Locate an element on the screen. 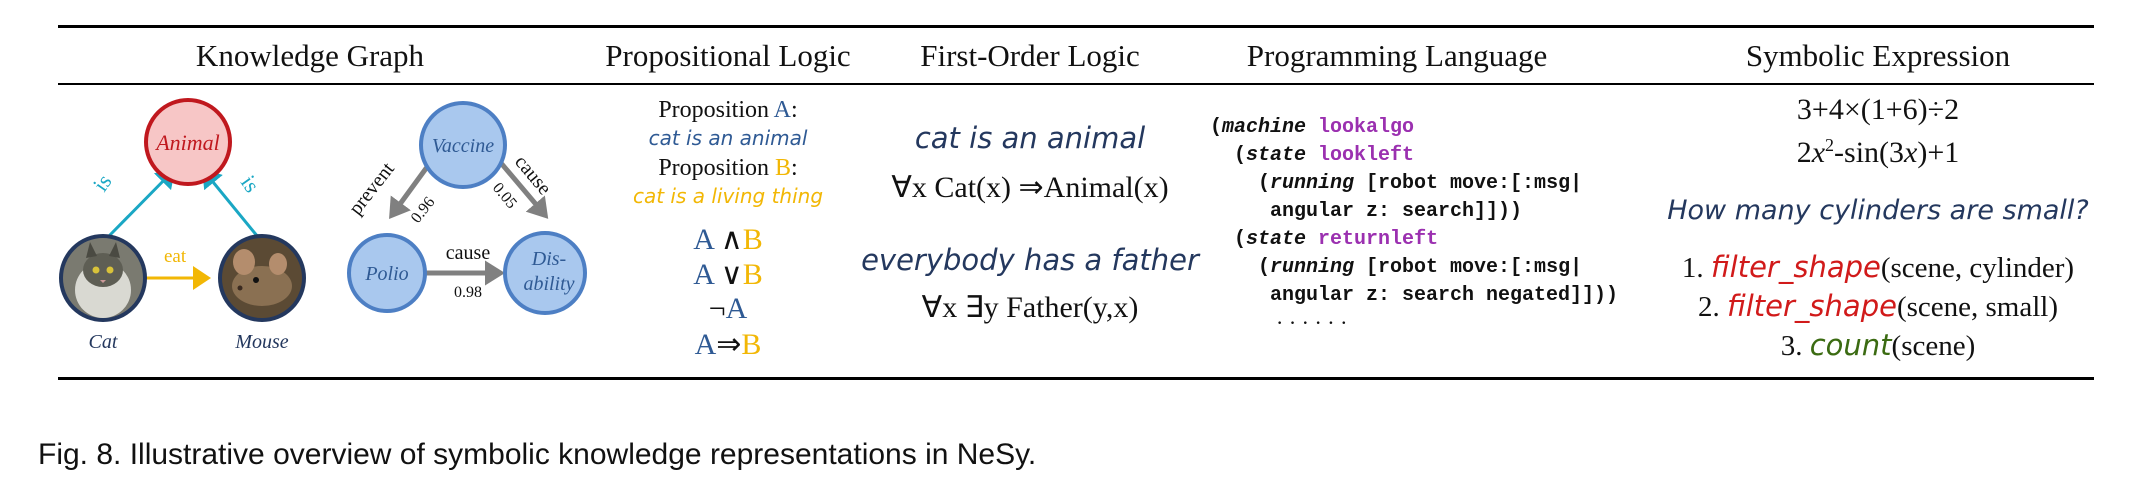  edge-mouse-animal is located at coordinates (231, 203).